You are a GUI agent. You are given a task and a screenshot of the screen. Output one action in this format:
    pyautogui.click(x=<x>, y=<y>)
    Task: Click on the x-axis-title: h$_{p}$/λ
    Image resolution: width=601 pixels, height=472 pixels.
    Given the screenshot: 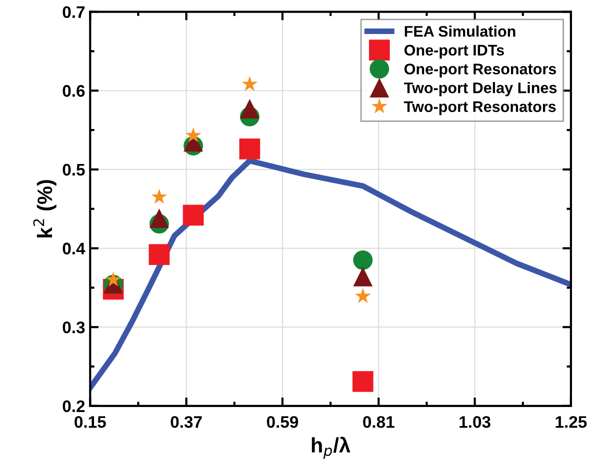 What is the action you would take?
    pyautogui.click(x=331, y=447)
    